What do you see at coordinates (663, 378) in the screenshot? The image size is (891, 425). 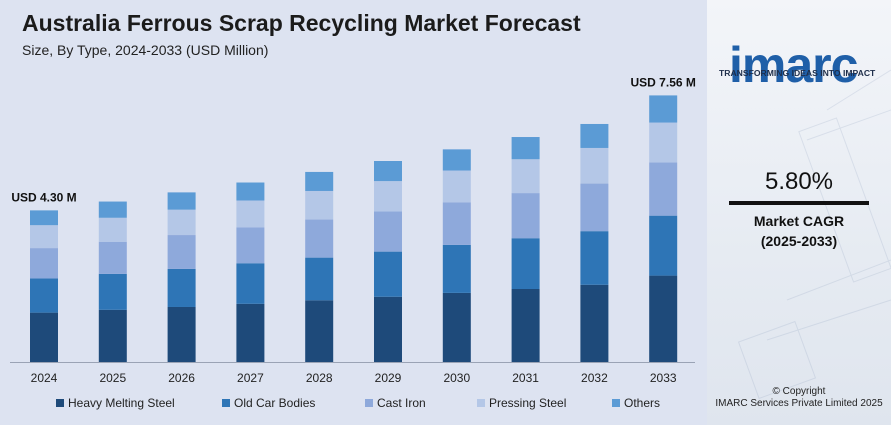 I see `x-tick-label-2033: 2033` at bounding box center [663, 378].